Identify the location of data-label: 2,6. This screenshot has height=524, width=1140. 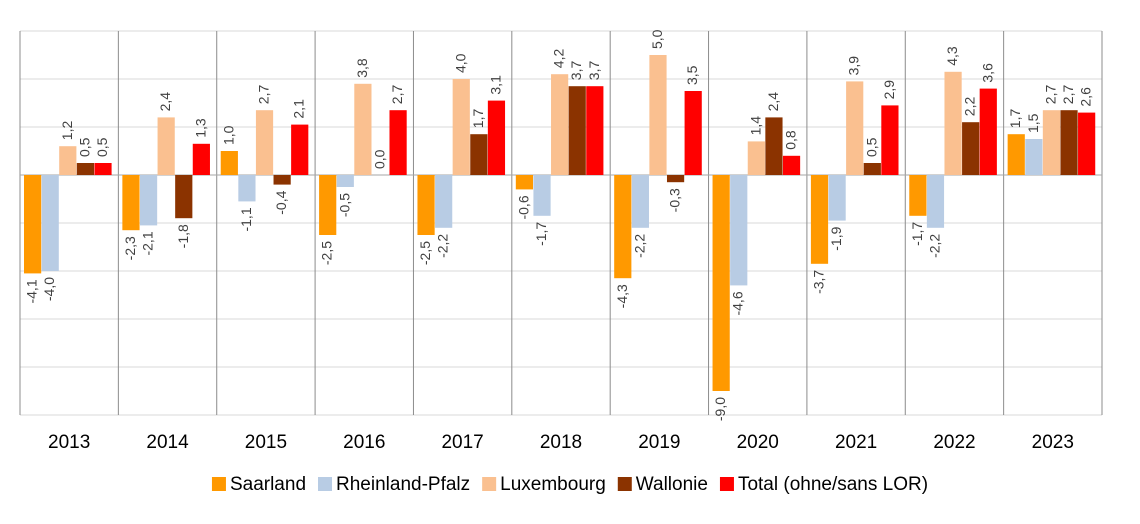
(1086, 97).